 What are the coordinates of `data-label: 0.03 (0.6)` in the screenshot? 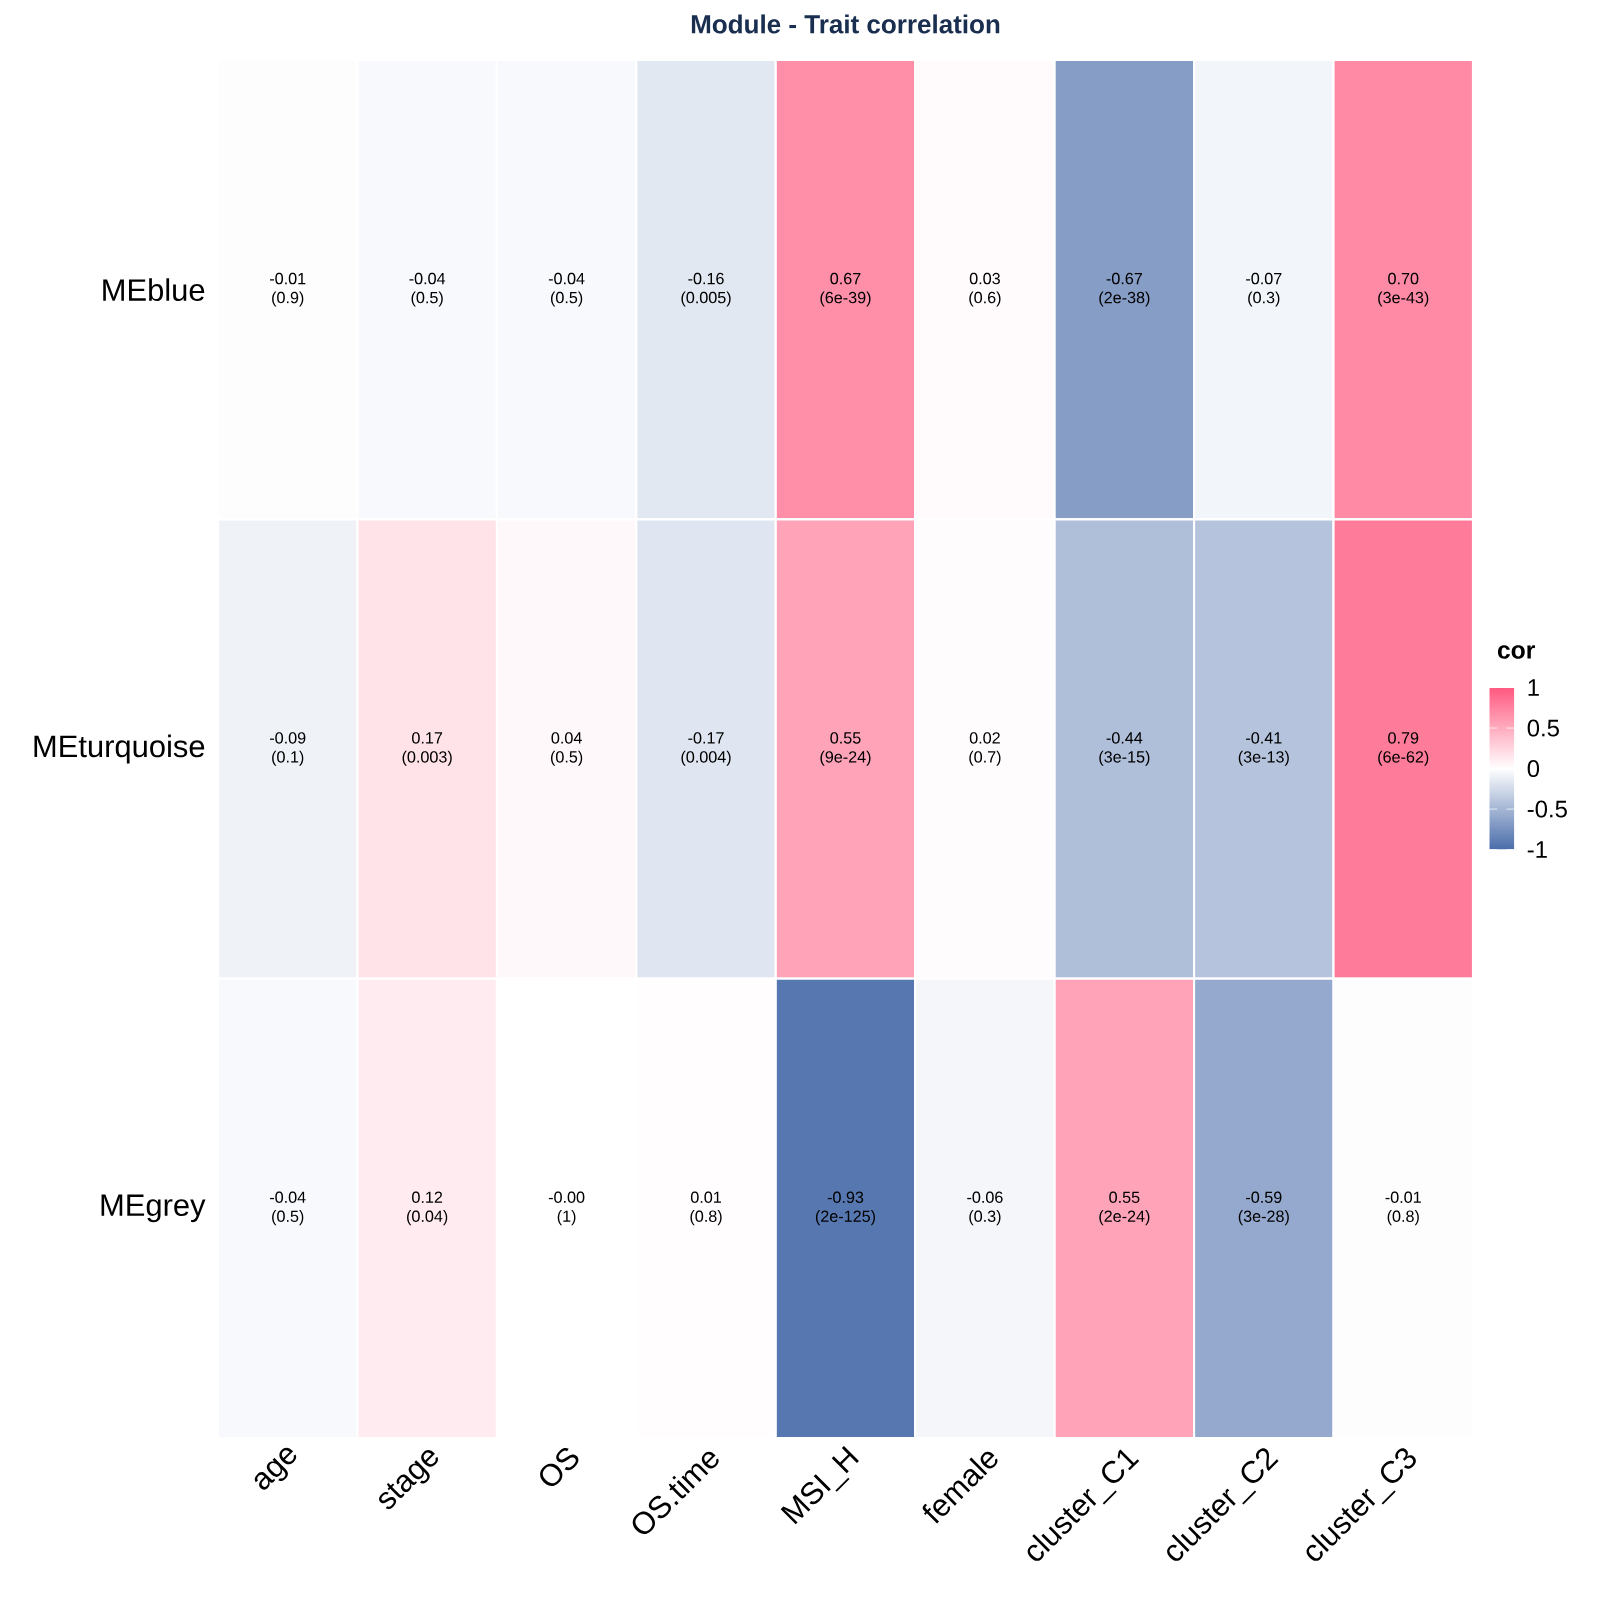 It's located at (985, 289).